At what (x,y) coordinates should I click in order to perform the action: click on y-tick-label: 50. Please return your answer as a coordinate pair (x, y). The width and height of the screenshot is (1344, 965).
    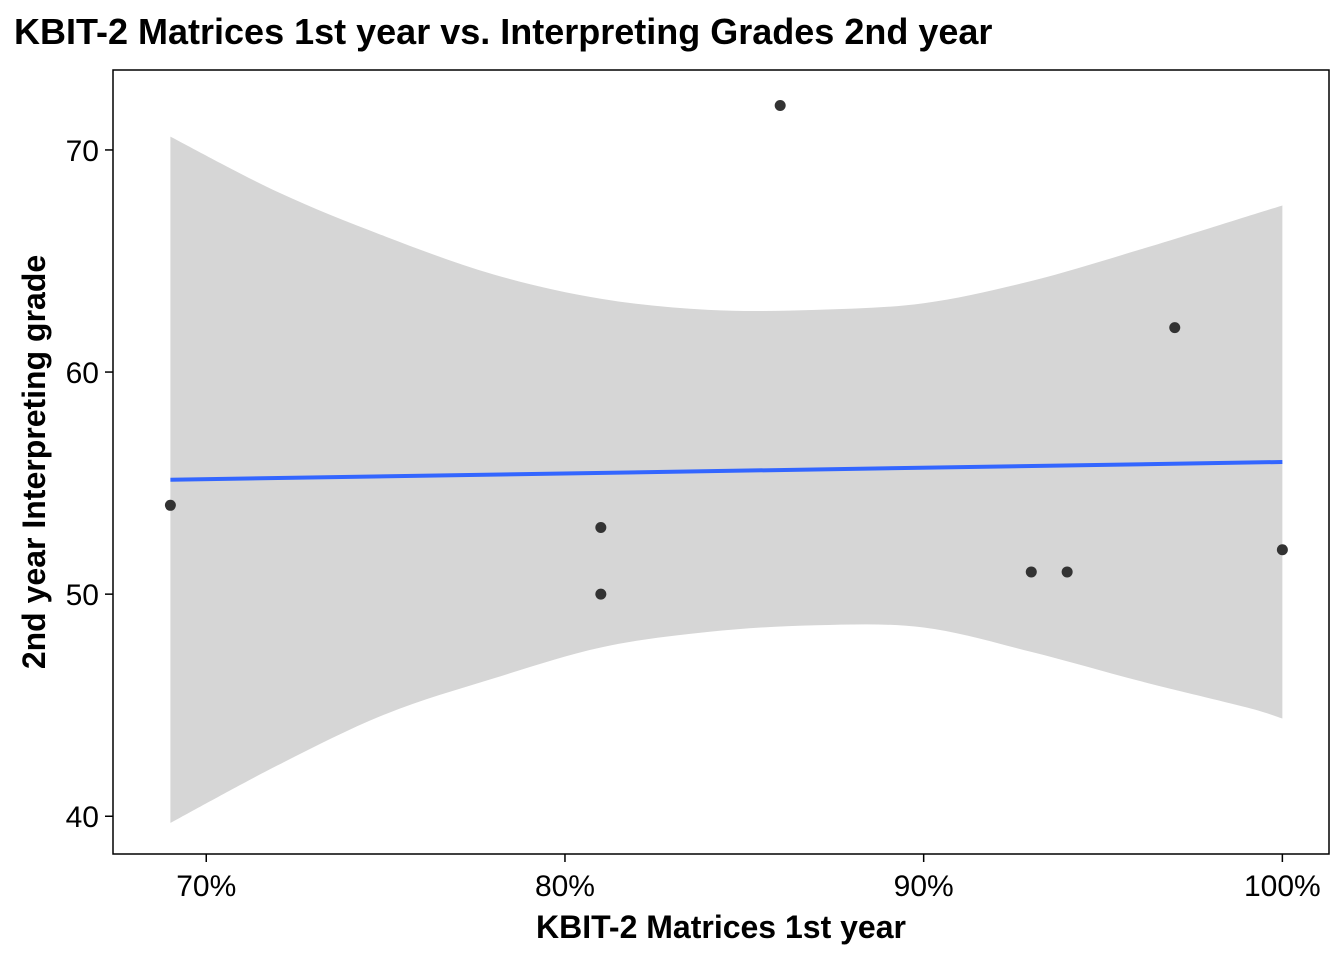
    Looking at the image, I should click on (82, 595).